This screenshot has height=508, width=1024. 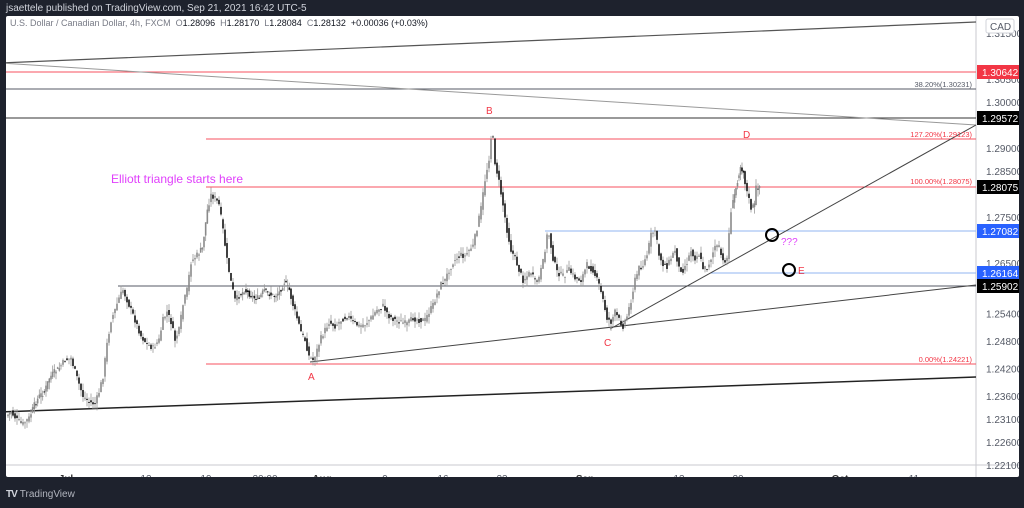 What do you see at coordinates (40, 494) in the screenshot?
I see `tradingview-footer: TV TradingView` at bounding box center [40, 494].